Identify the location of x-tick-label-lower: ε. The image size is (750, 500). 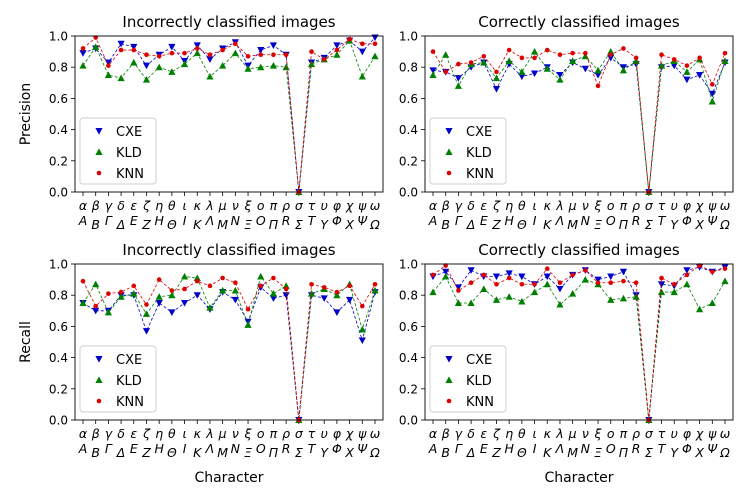
(133, 433).